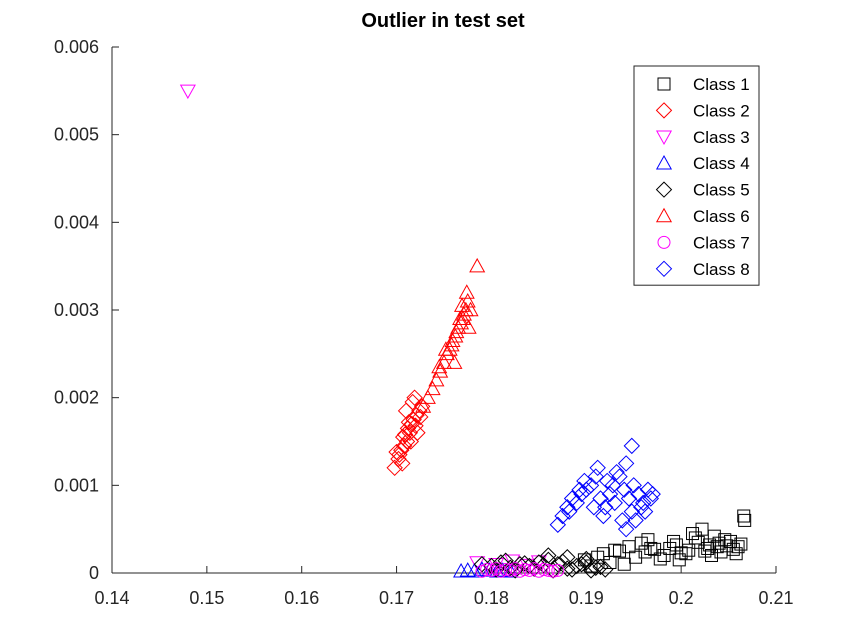 Image resolution: width=858 pixels, height=643 pixels. What do you see at coordinates (76, 135) in the screenshot?
I see `y-tick-label: 0.005` at bounding box center [76, 135].